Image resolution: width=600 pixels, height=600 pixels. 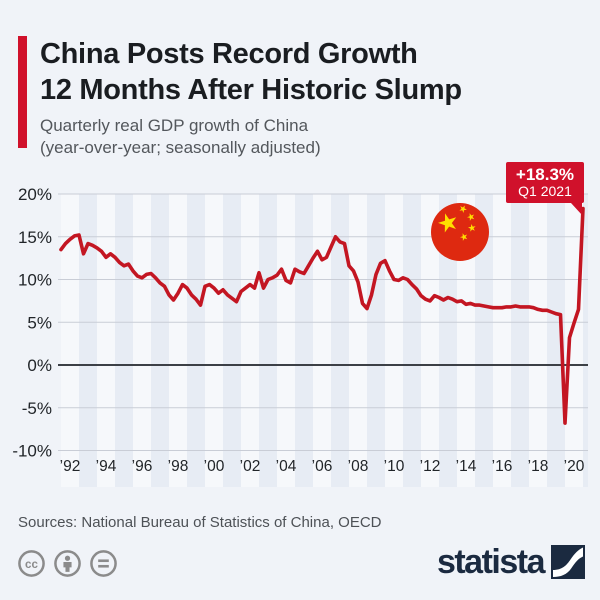 What do you see at coordinates (568, 562) in the screenshot?
I see `statista-logo-mark-icon` at bounding box center [568, 562].